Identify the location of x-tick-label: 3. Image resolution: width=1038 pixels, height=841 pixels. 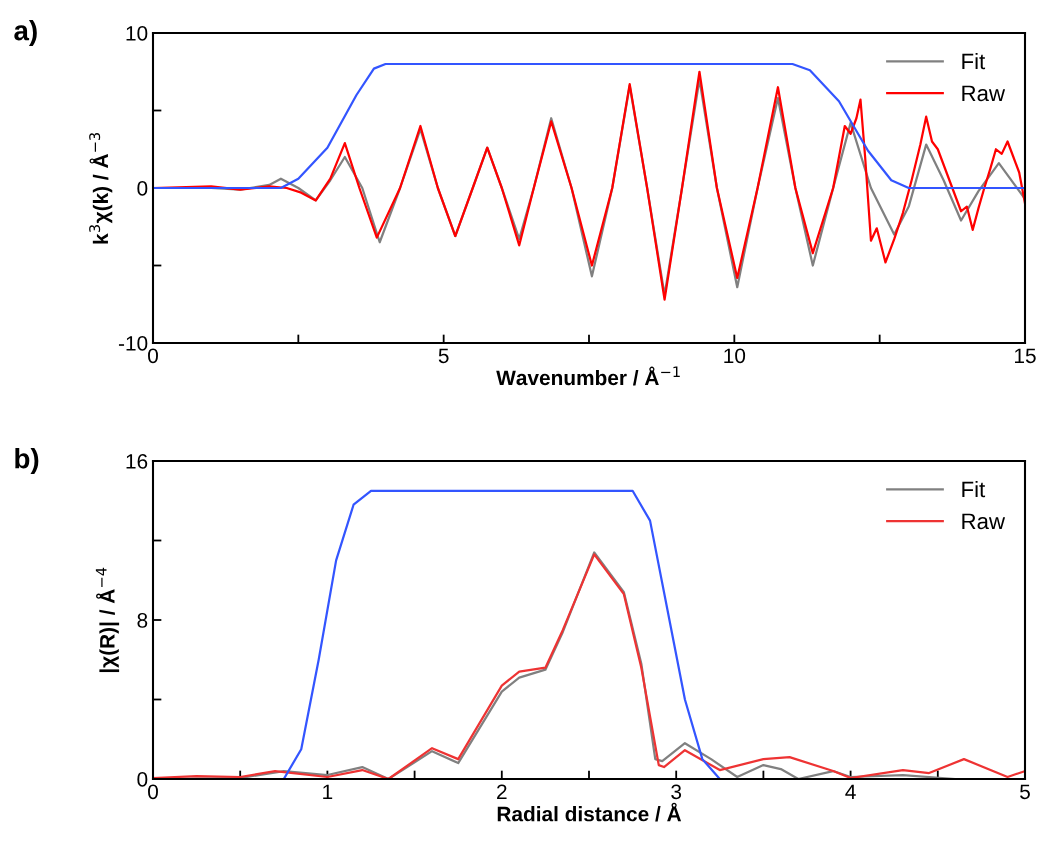
(676, 792).